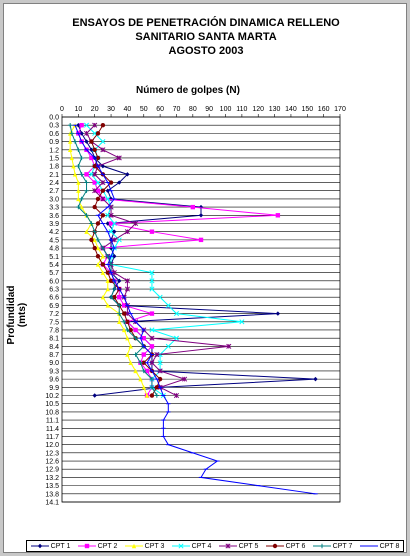  I want to click on y-tick-label: 0.3, so click(54, 126).